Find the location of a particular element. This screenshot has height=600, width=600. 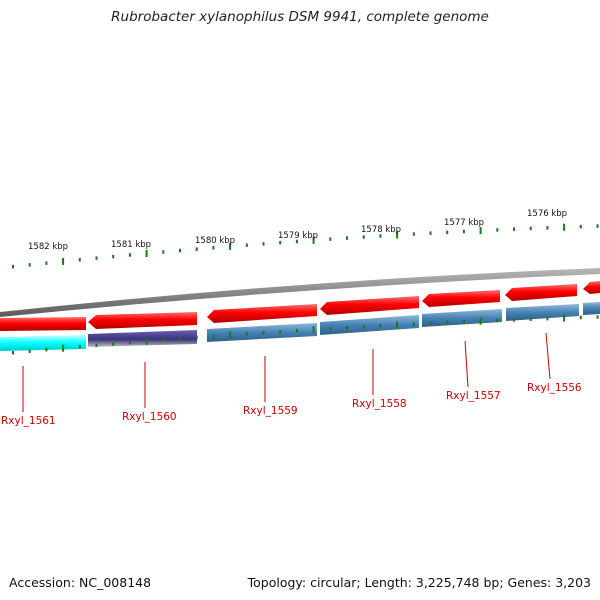

gene-label: Rxyl_1557 is located at coordinates (473, 396).